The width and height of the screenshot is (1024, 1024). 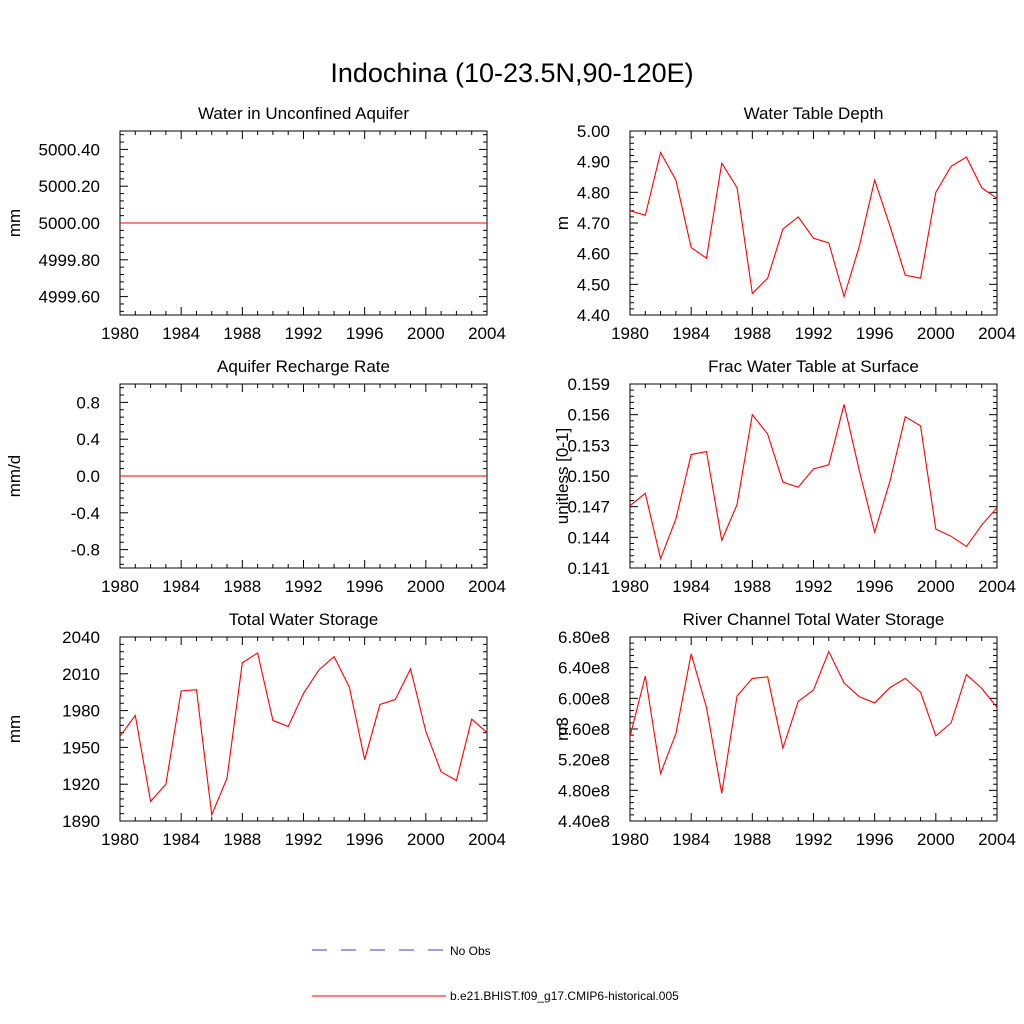 What do you see at coordinates (564, 996) in the screenshot?
I see `legend-model-label: b.e21.BHIST.f09_g17.CMIP6-historical.005` at bounding box center [564, 996].